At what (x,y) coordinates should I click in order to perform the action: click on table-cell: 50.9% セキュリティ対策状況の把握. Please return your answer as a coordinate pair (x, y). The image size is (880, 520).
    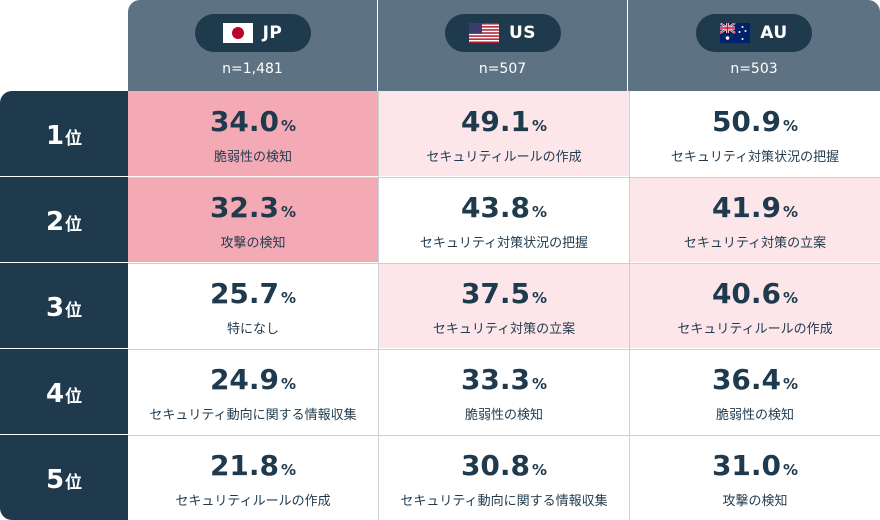
    Looking at the image, I should click on (755, 133).